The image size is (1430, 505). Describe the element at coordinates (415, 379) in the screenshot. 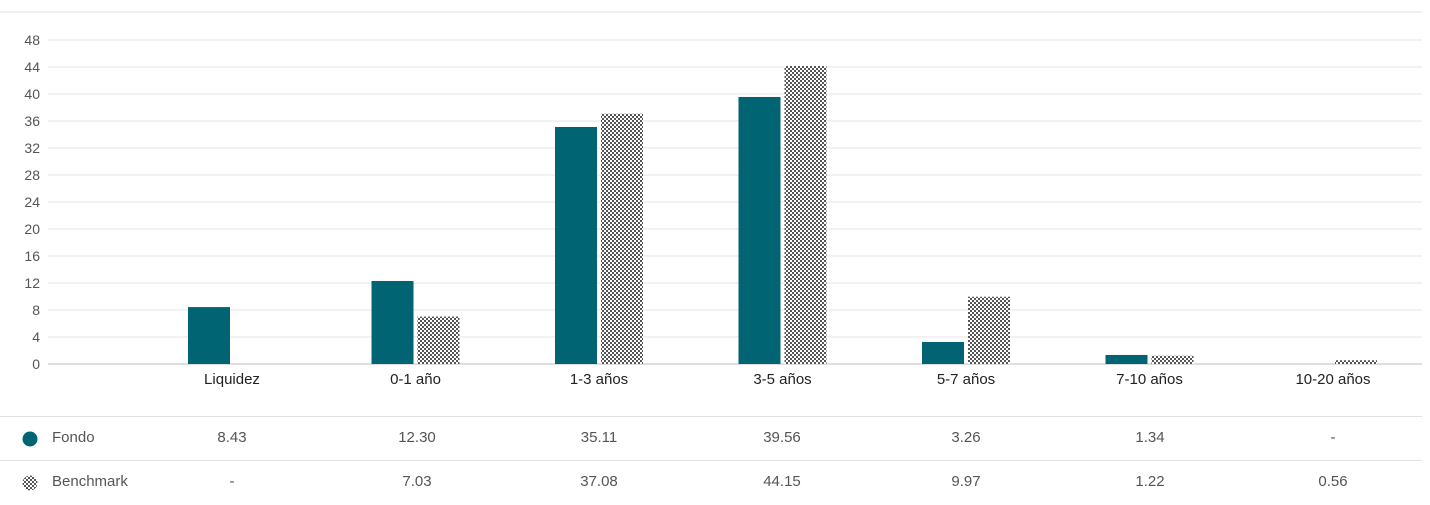

I see `x-tick-label: 0-1 año` at that location.